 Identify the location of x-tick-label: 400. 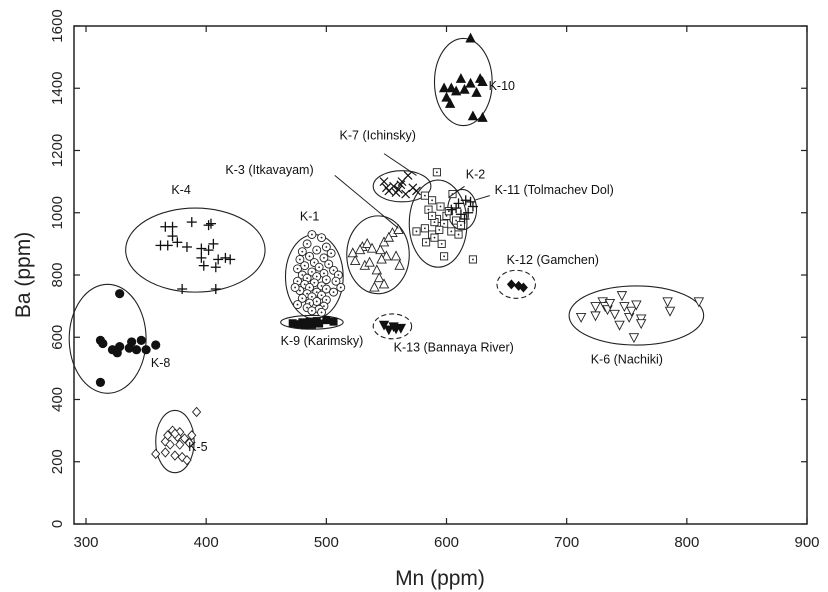
(206, 542).